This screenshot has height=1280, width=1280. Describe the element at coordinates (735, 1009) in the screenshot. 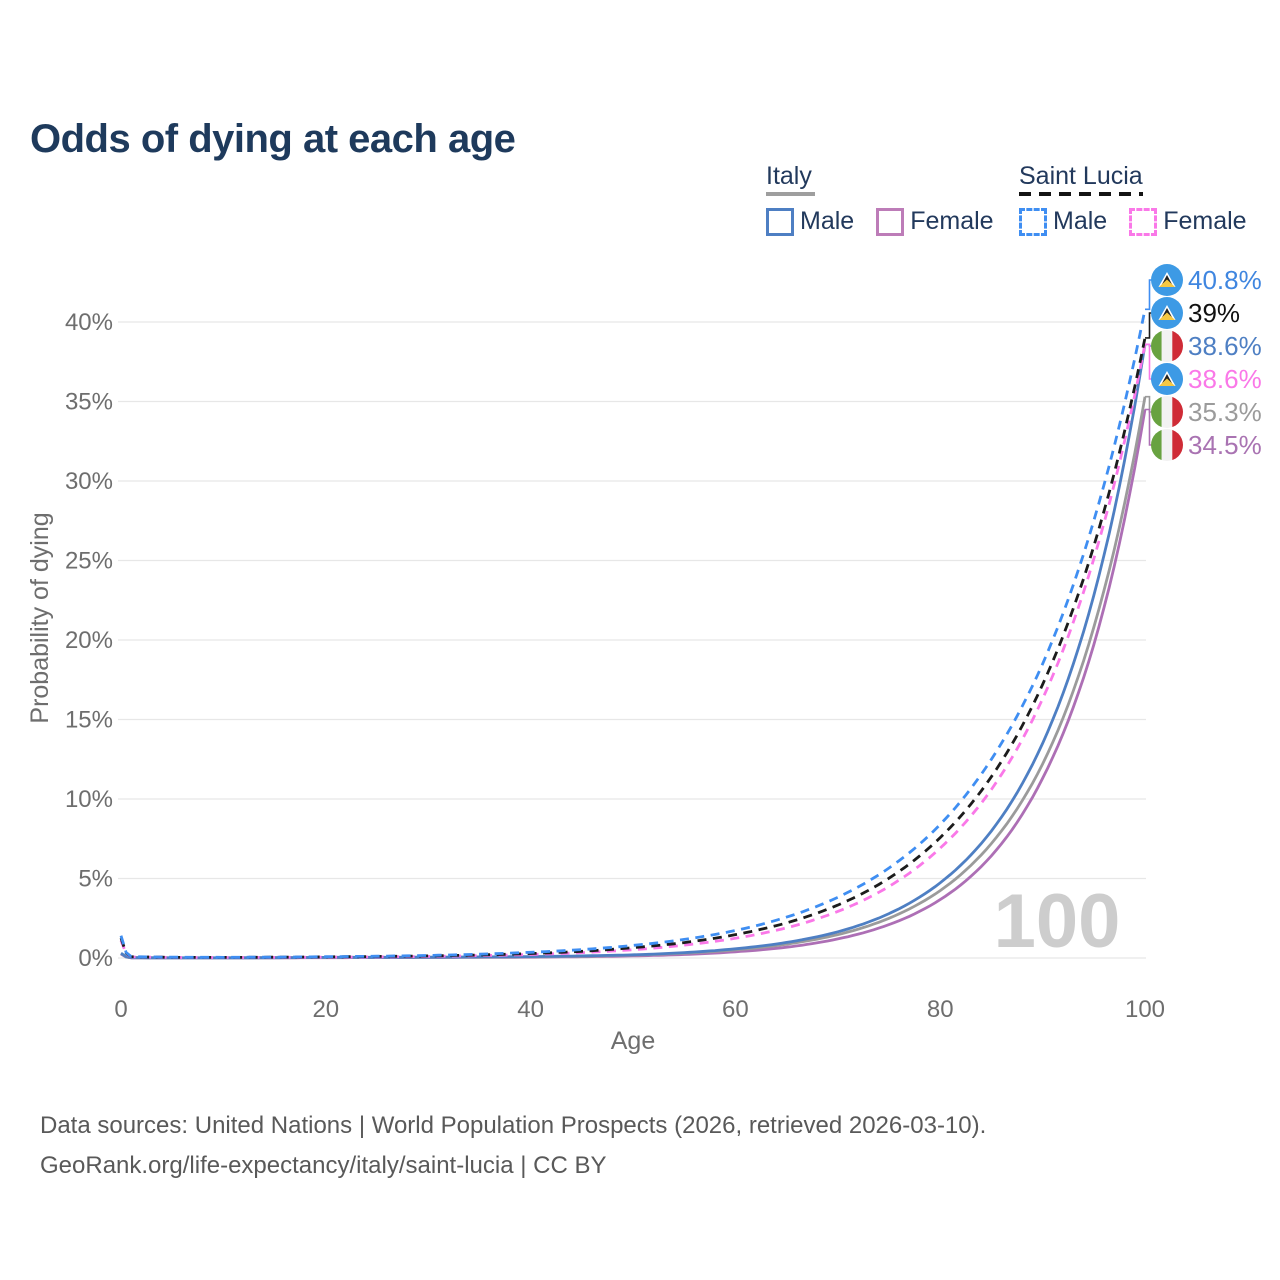

I see `x-tick-label: 60` at that location.